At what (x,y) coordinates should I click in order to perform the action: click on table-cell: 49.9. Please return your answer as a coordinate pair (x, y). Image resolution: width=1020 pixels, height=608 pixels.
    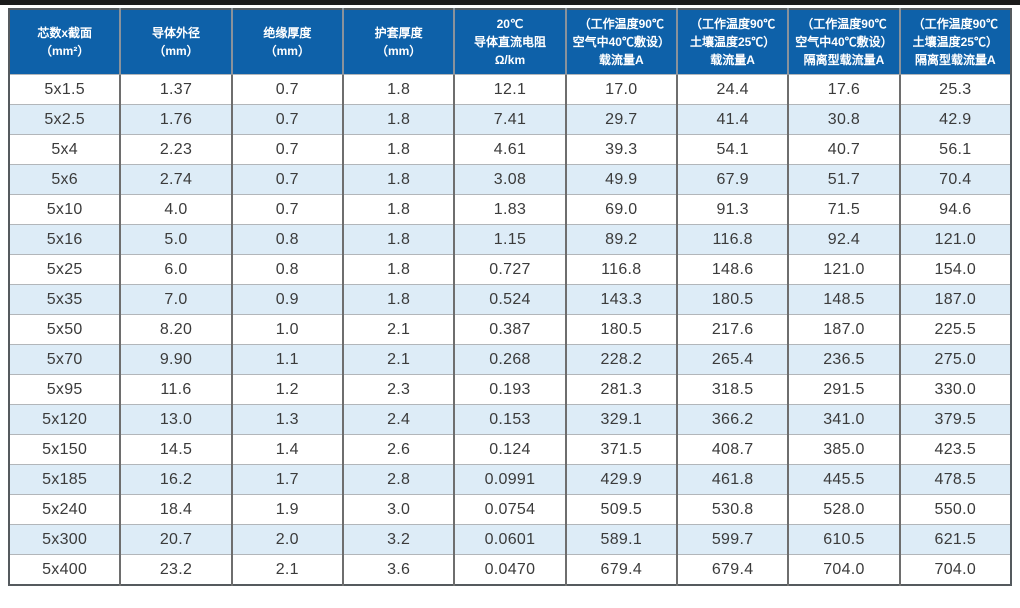
    Looking at the image, I should click on (620, 179).